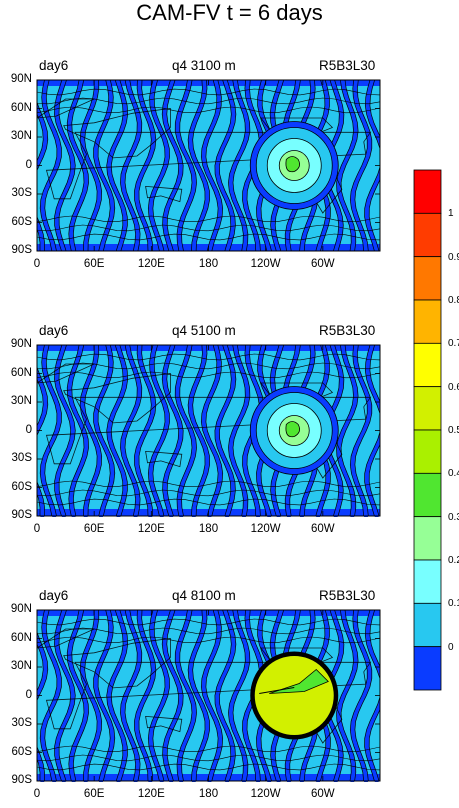 The height and width of the screenshot is (808, 459). What do you see at coordinates (453, 560) in the screenshot?
I see `colorbar-label: 0.2` at bounding box center [453, 560].